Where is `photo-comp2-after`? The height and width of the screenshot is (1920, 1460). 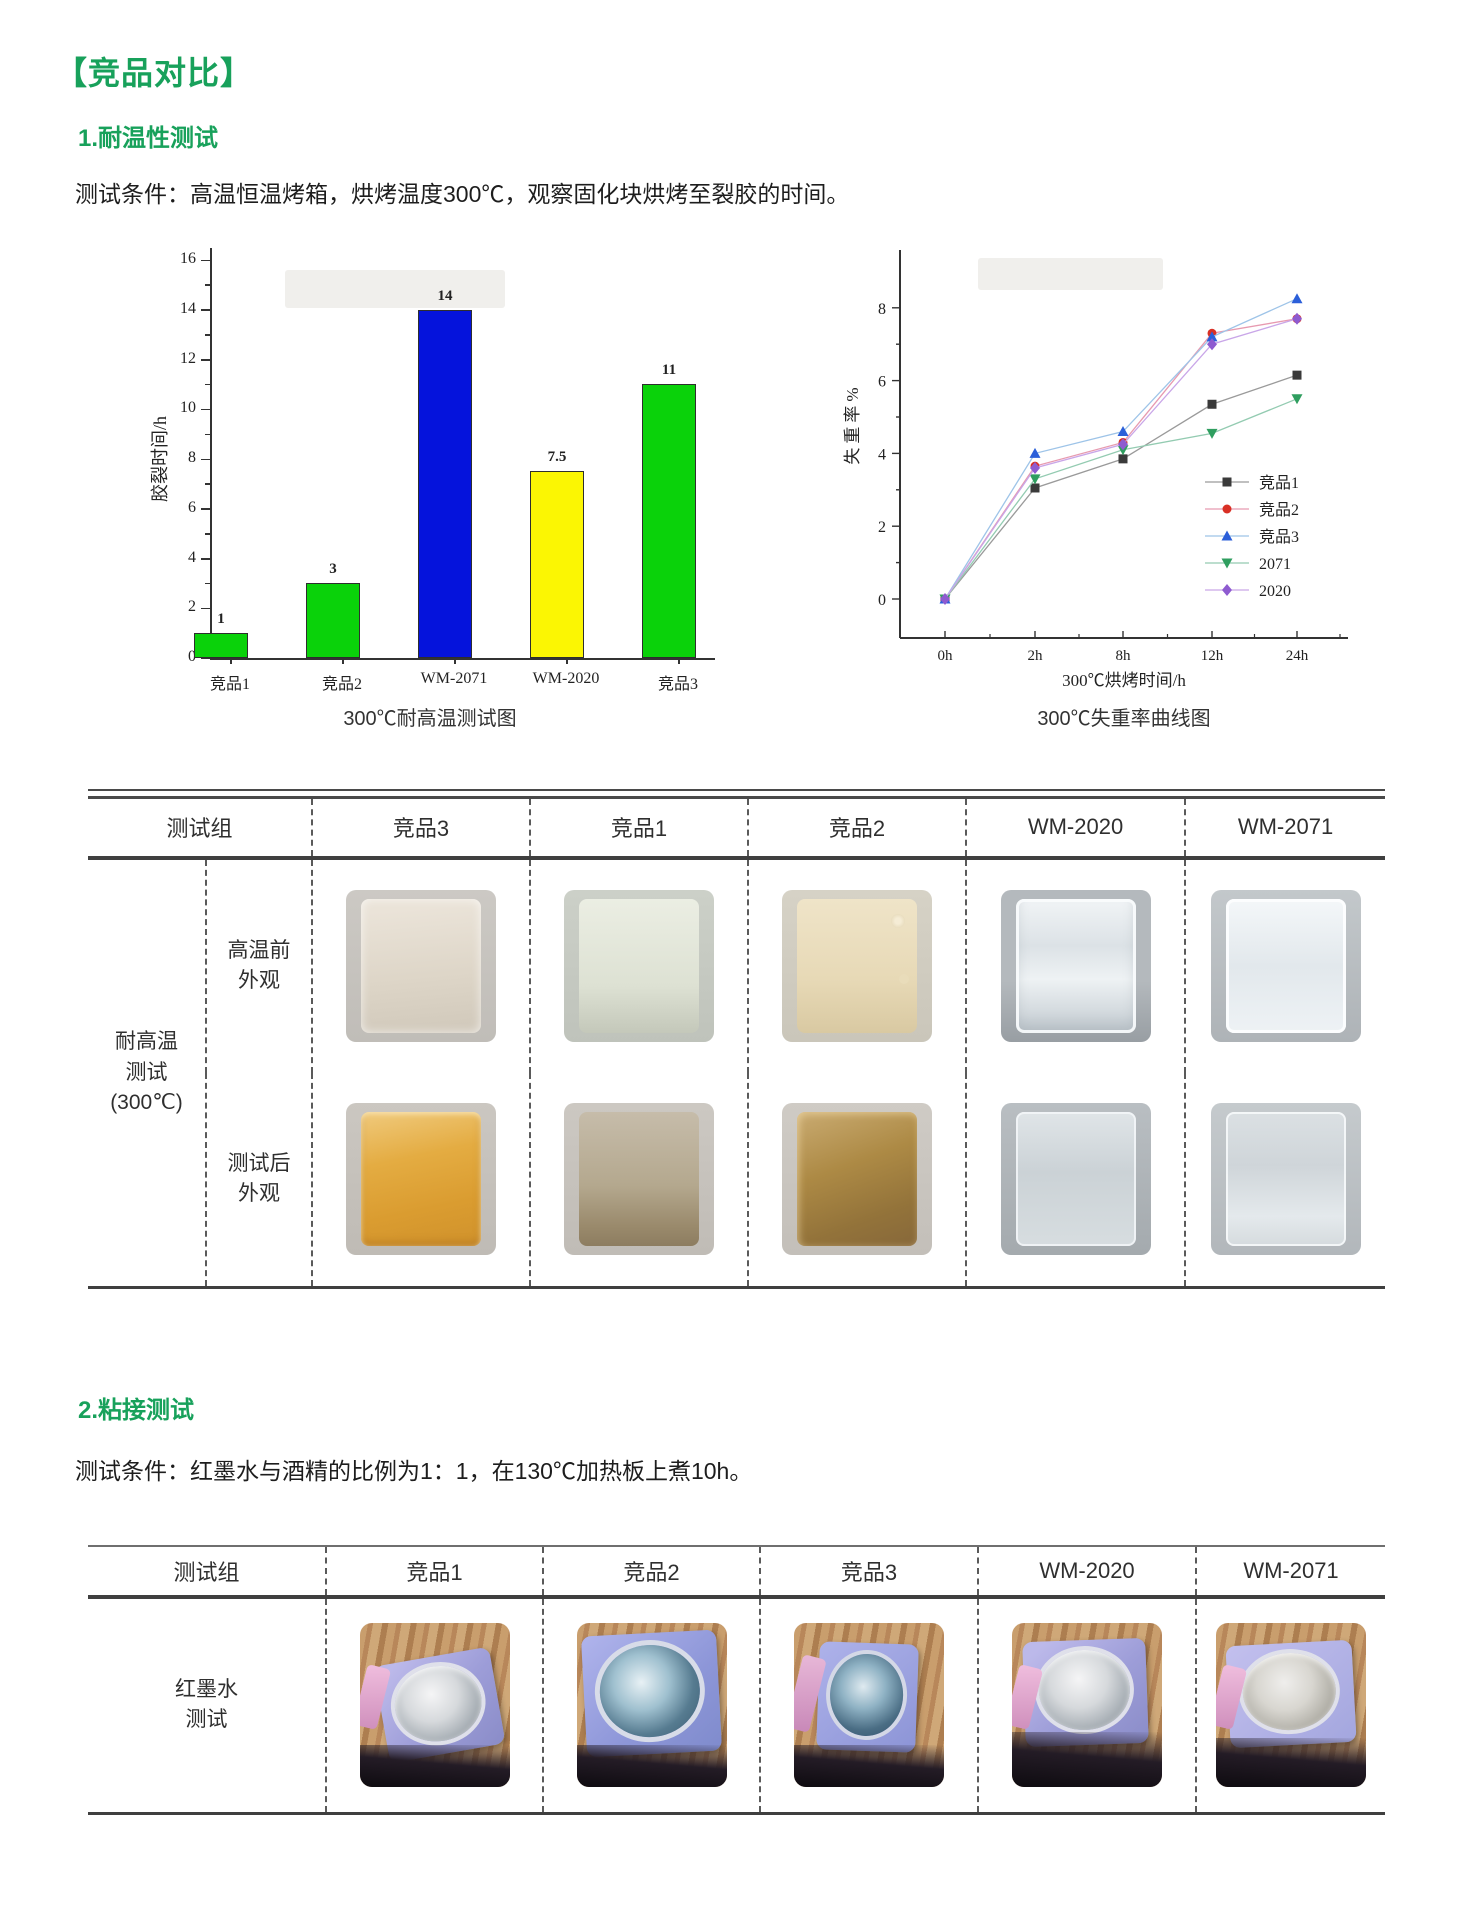
photo-comp2-after is located at coordinates (857, 1179).